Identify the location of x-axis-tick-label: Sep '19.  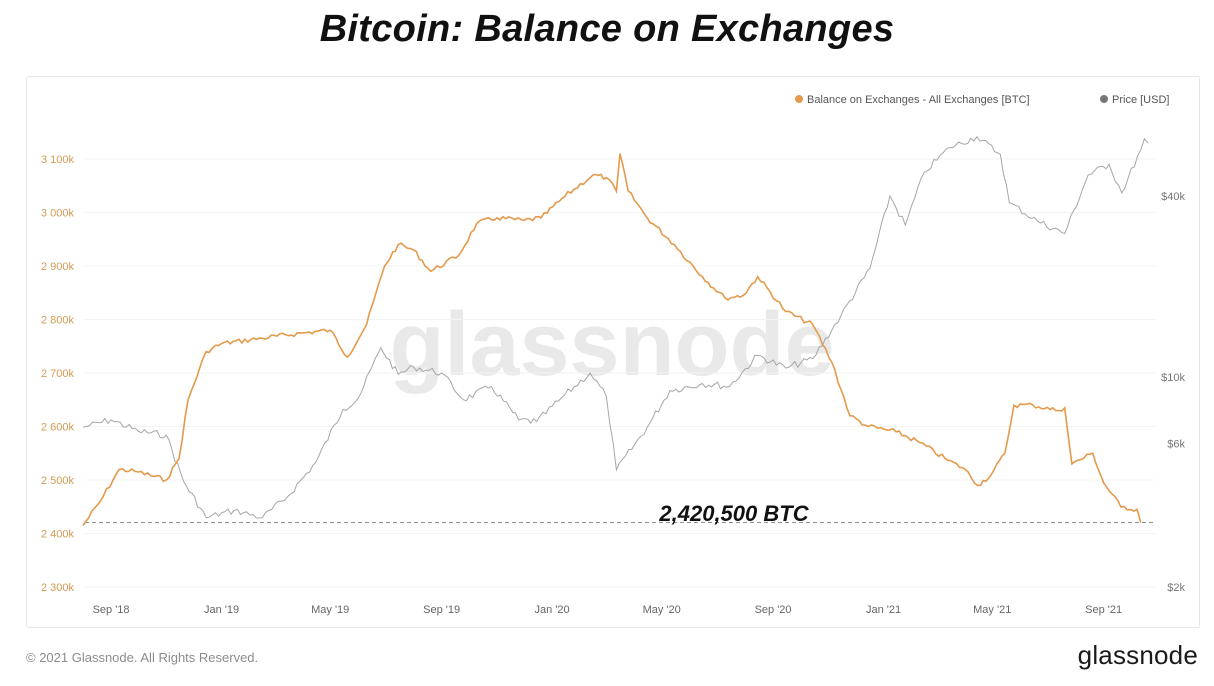
(441, 610).